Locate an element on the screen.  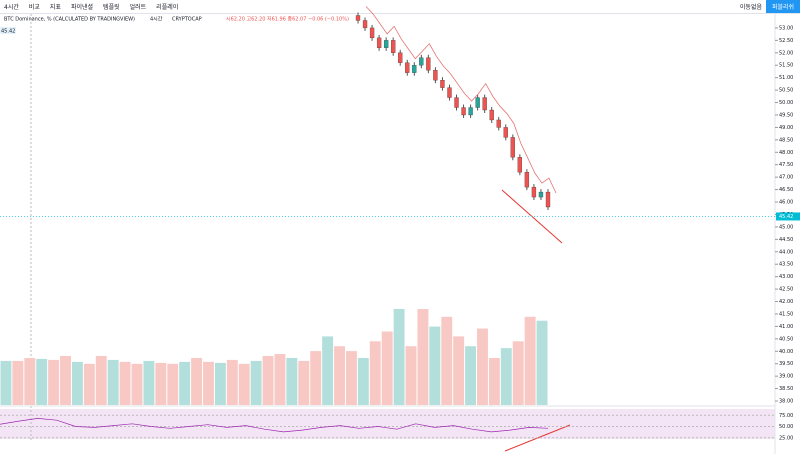
templates-button: 템플릿 is located at coordinates (111, 7).